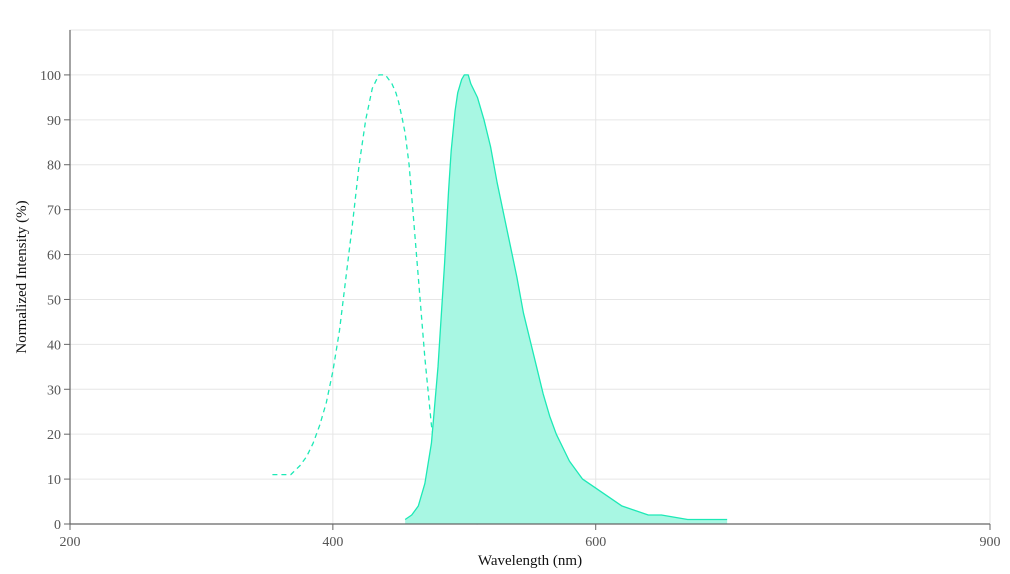  Describe the element at coordinates (54, 390) in the screenshot. I see `y-tick-label: 30` at that location.